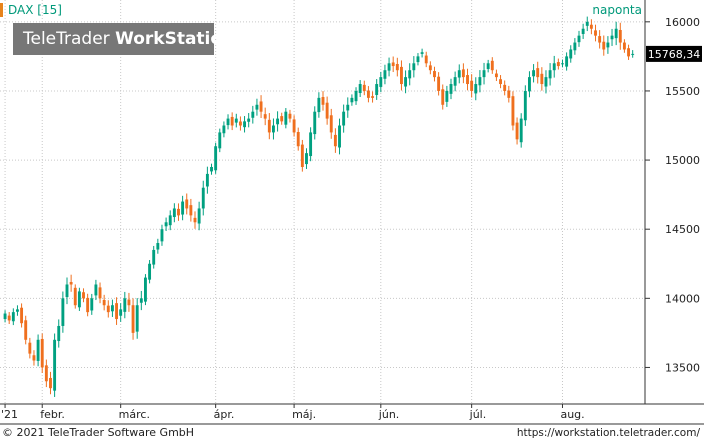 This screenshot has height=442, width=704. What do you see at coordinates (682, 229) in the screenshot?
I see `y-tick-label: 14500` at bounding box center [682, 229].